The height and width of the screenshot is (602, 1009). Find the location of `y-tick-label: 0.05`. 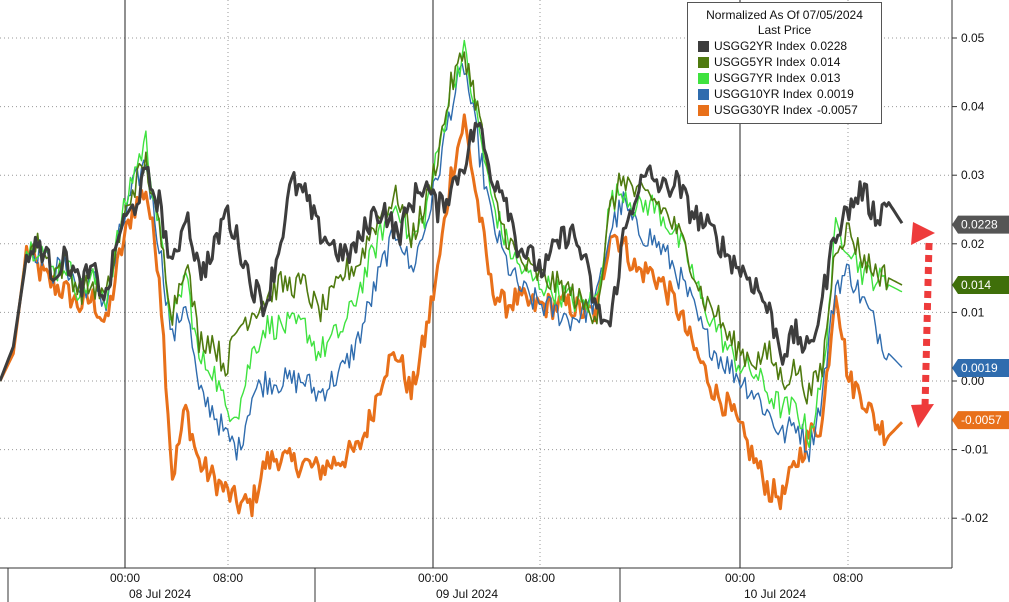

y-tick-label: 0.05 is located at coordinates (973, 38).